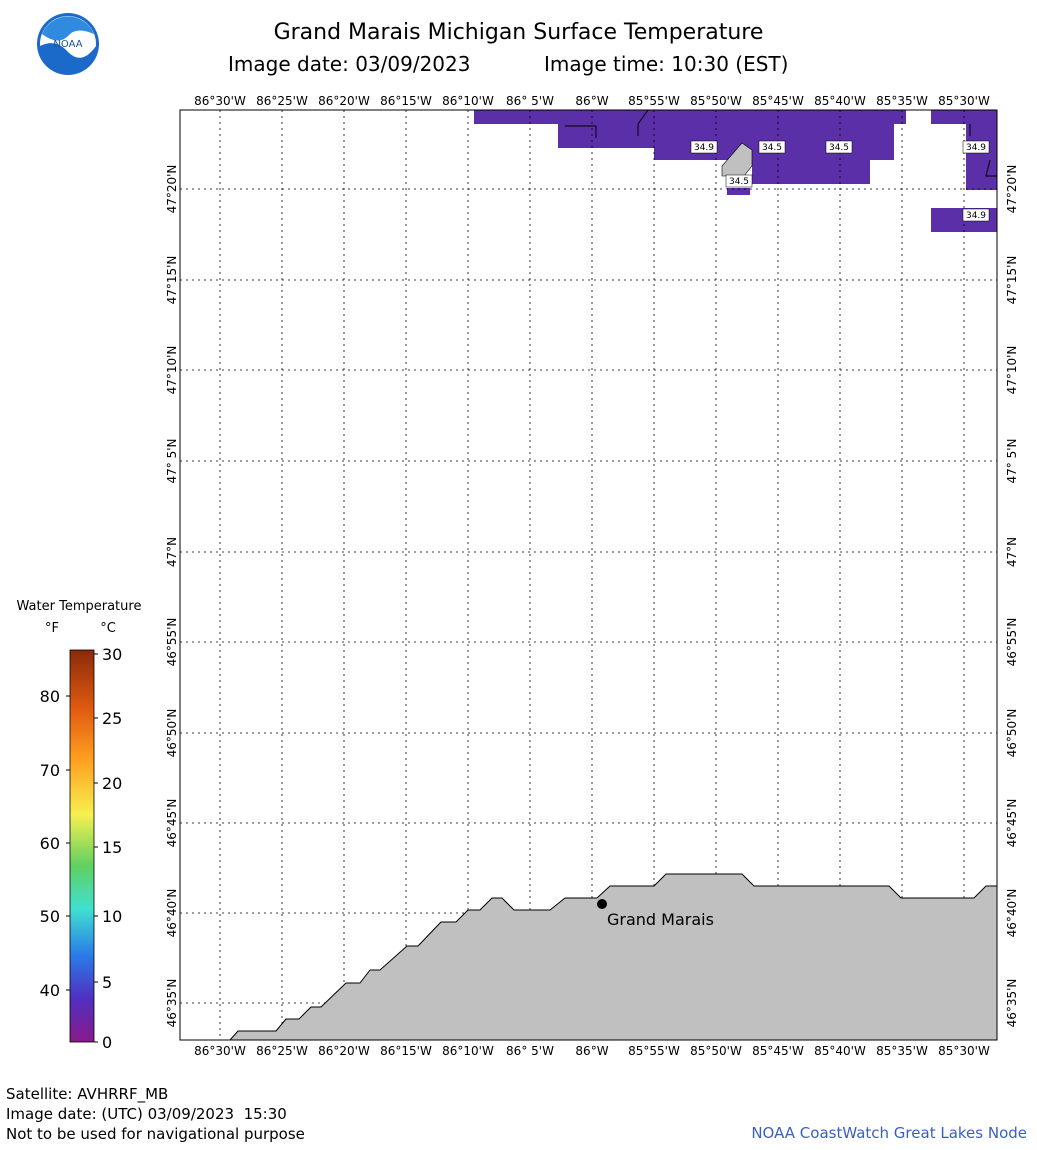  Describe the element at coordinates (1012, 1003) in the screenshot. I see `lat-label-right: 46°35'N` at that location.